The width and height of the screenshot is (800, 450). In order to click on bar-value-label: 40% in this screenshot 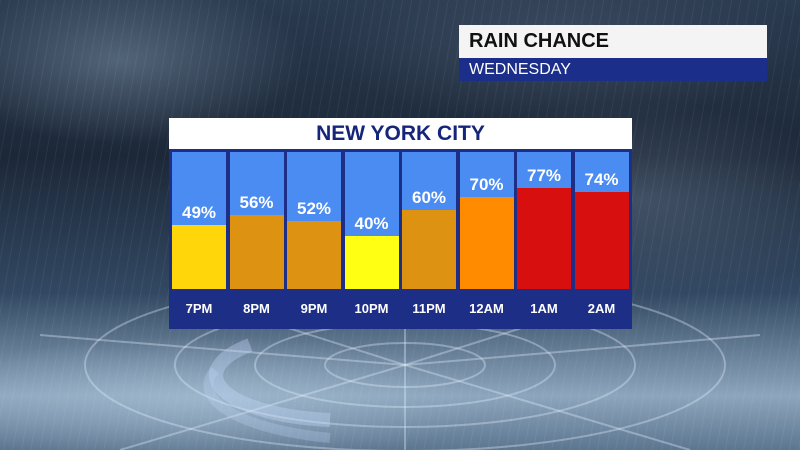, I will do `click(371, 224)`.